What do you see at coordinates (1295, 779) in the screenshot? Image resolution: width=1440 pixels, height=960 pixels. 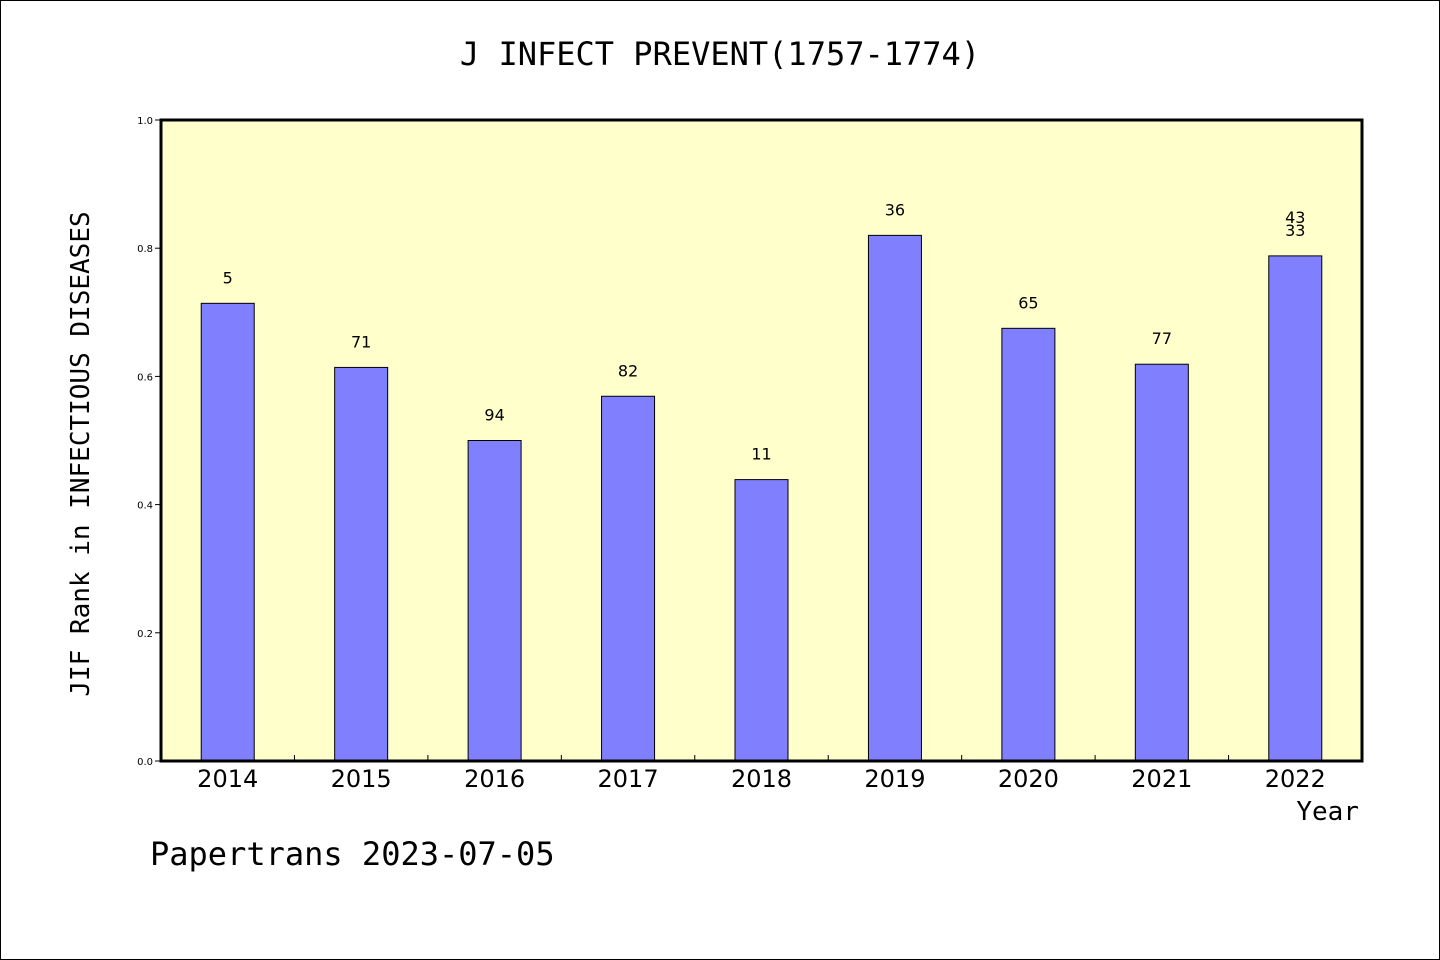 I see `x-tick-label: 2022` at bounding box center [1295, 779].